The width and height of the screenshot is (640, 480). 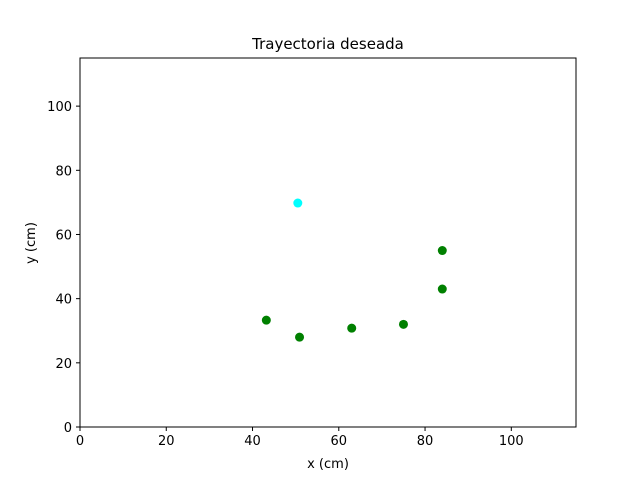 What do you see at coordinates (354, 270) in the screenshot?
I see `data-points` at bounding box center [354, 270].